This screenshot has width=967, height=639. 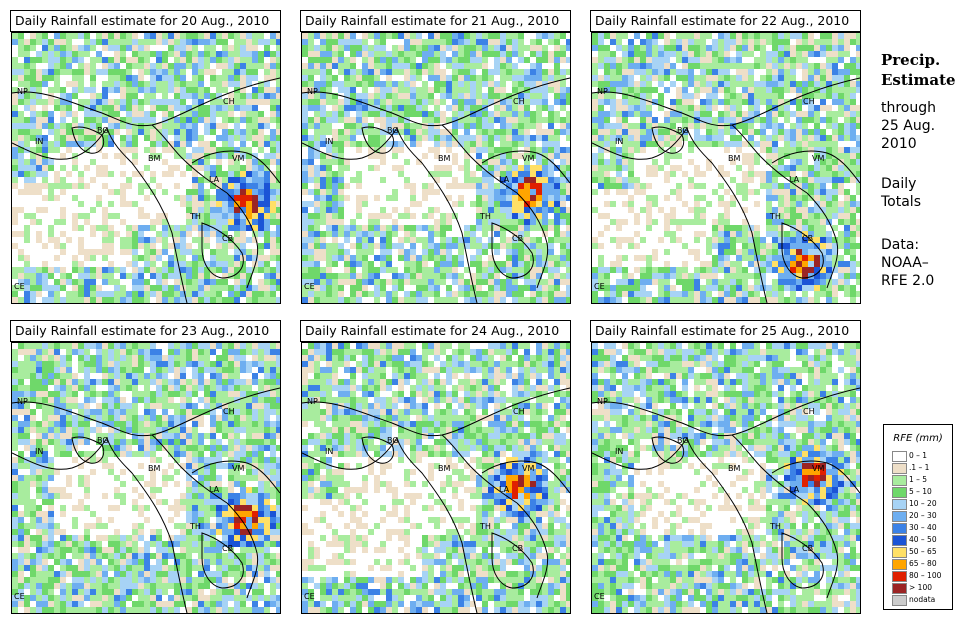 I want to click on legend-label: 40 – 50, so click(x=923, y=539).